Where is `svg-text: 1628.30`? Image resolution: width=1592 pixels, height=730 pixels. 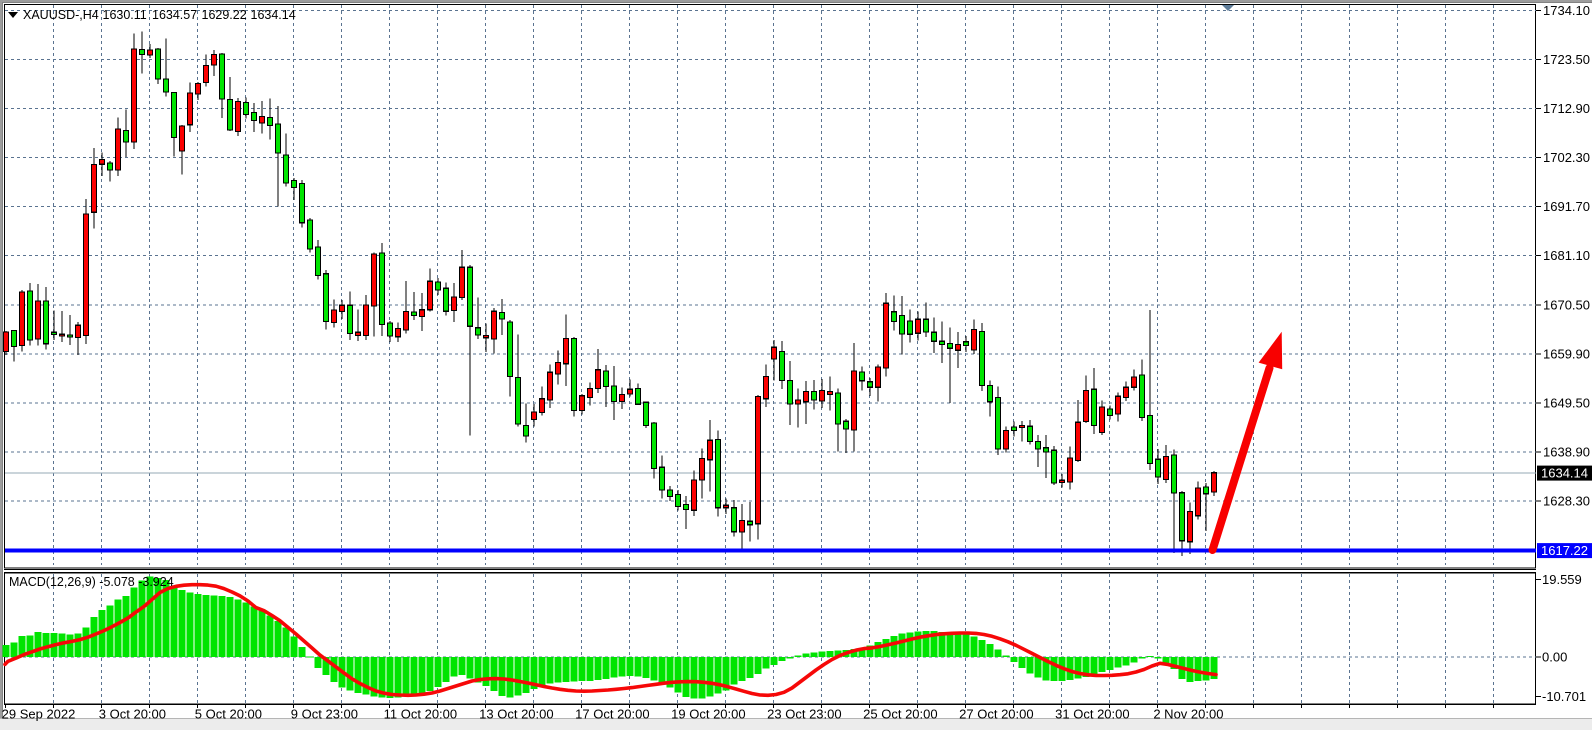 svg-text: 1628.30 is located at coordinates (1566, 500).